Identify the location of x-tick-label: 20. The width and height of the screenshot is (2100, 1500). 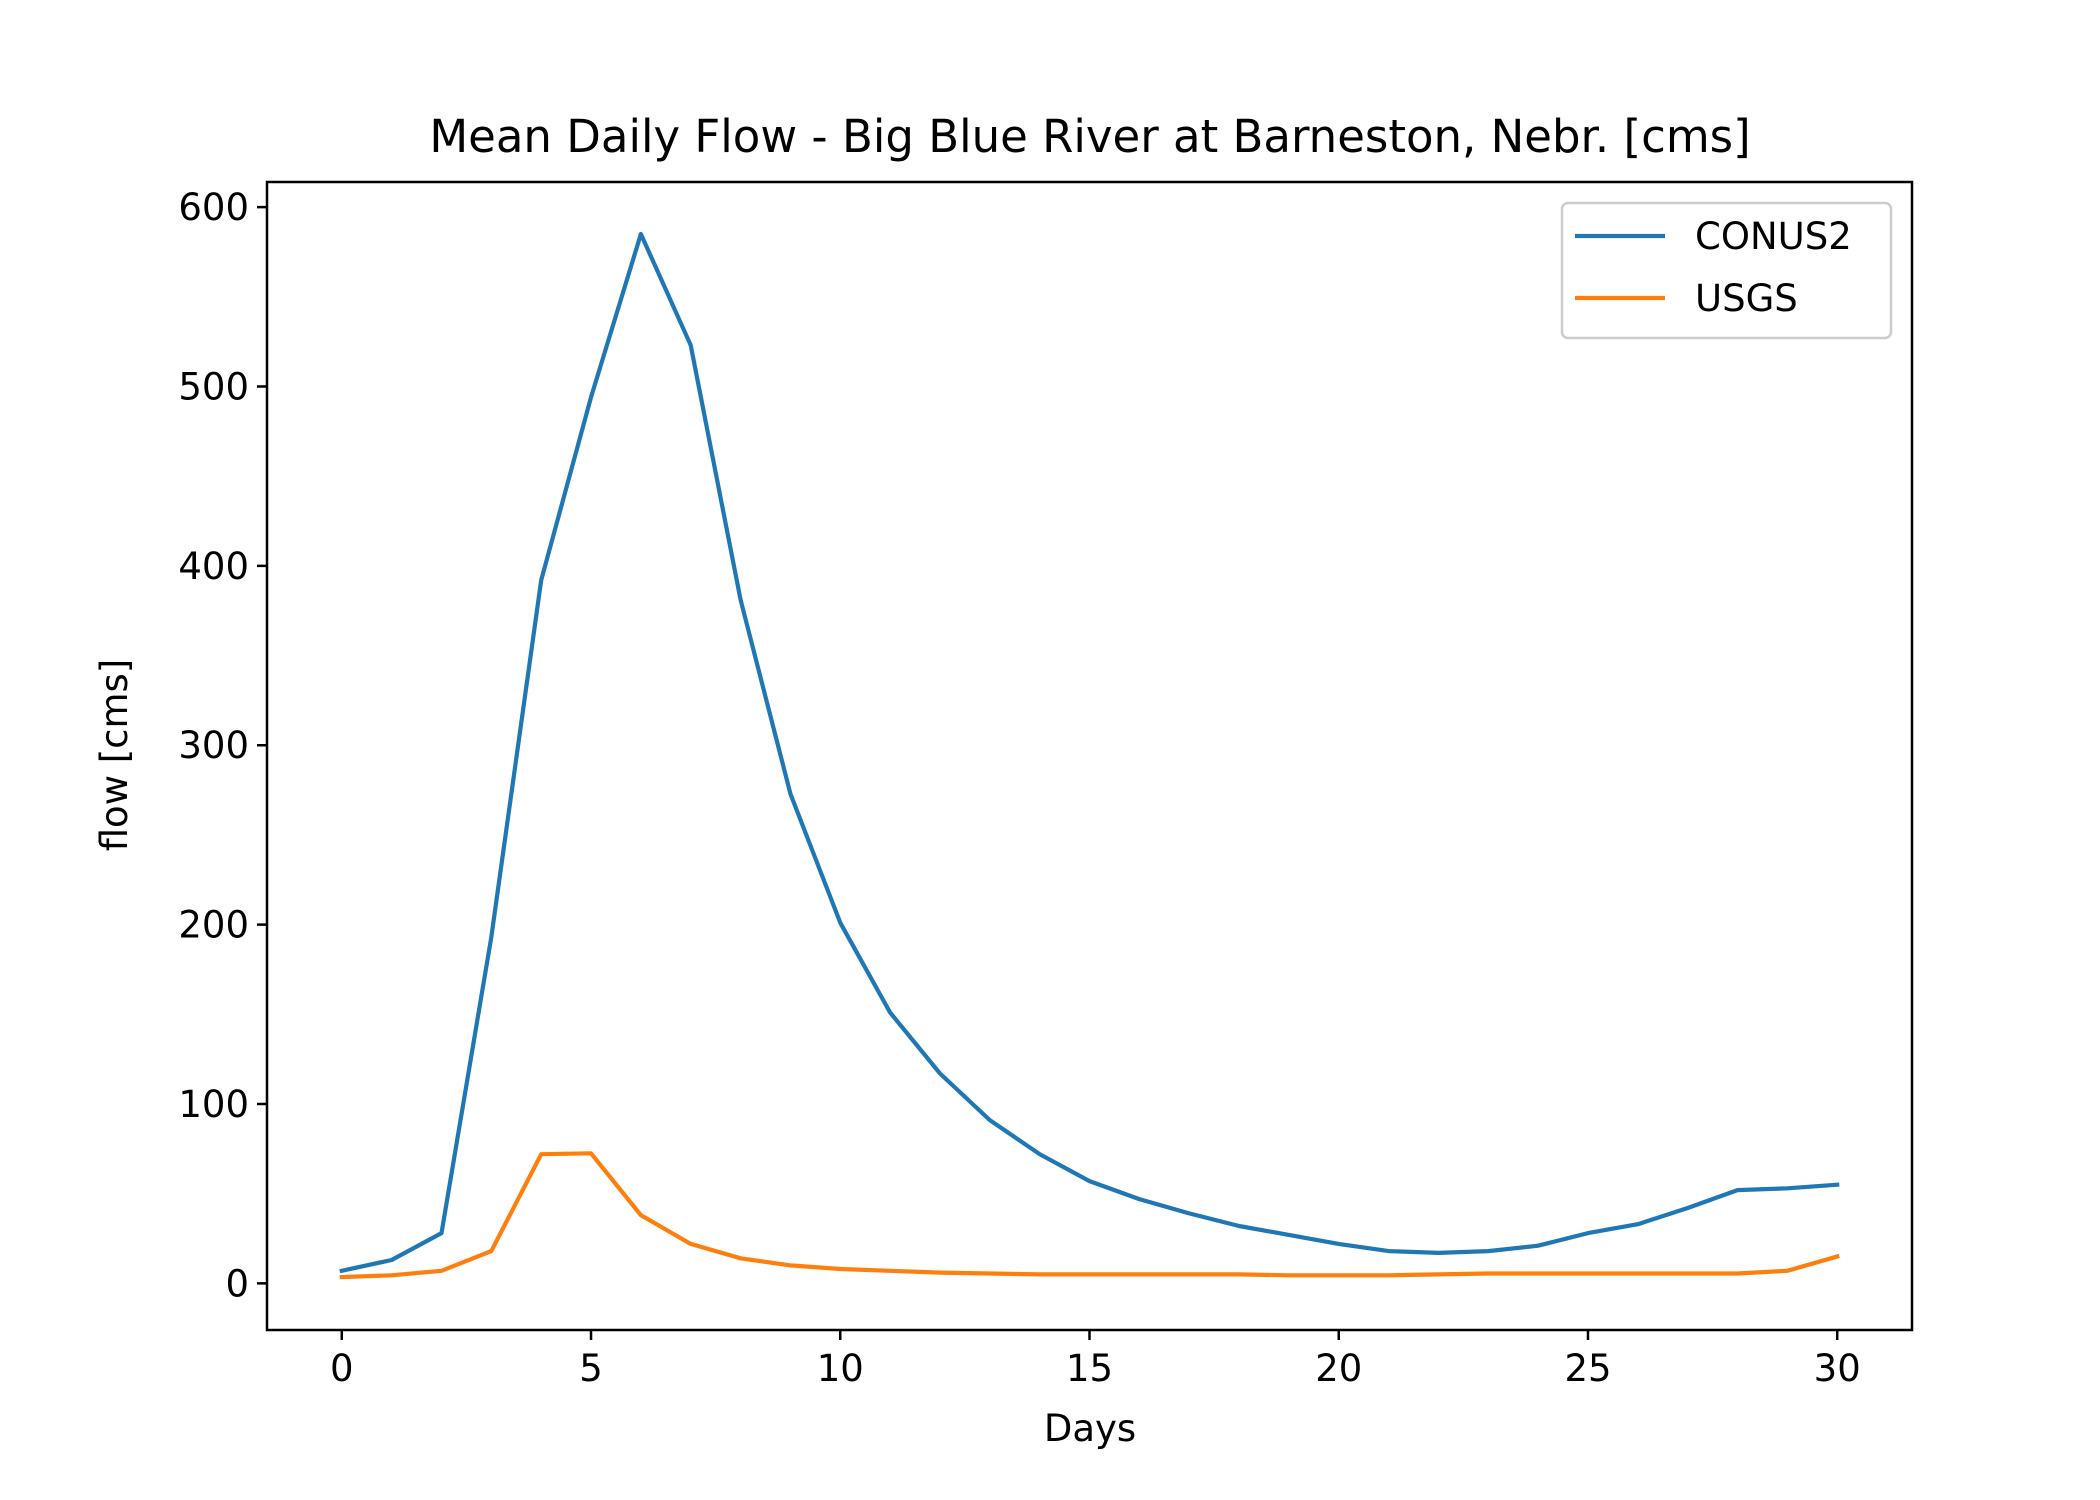
(1338, 1368).